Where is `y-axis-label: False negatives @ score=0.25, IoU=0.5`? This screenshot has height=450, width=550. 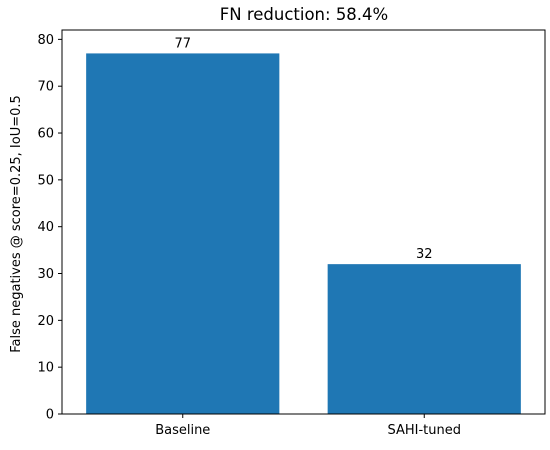 y-axis-label: False negatives @ score=0.25, IoU=0.5 is located at coordinates (16, 224).